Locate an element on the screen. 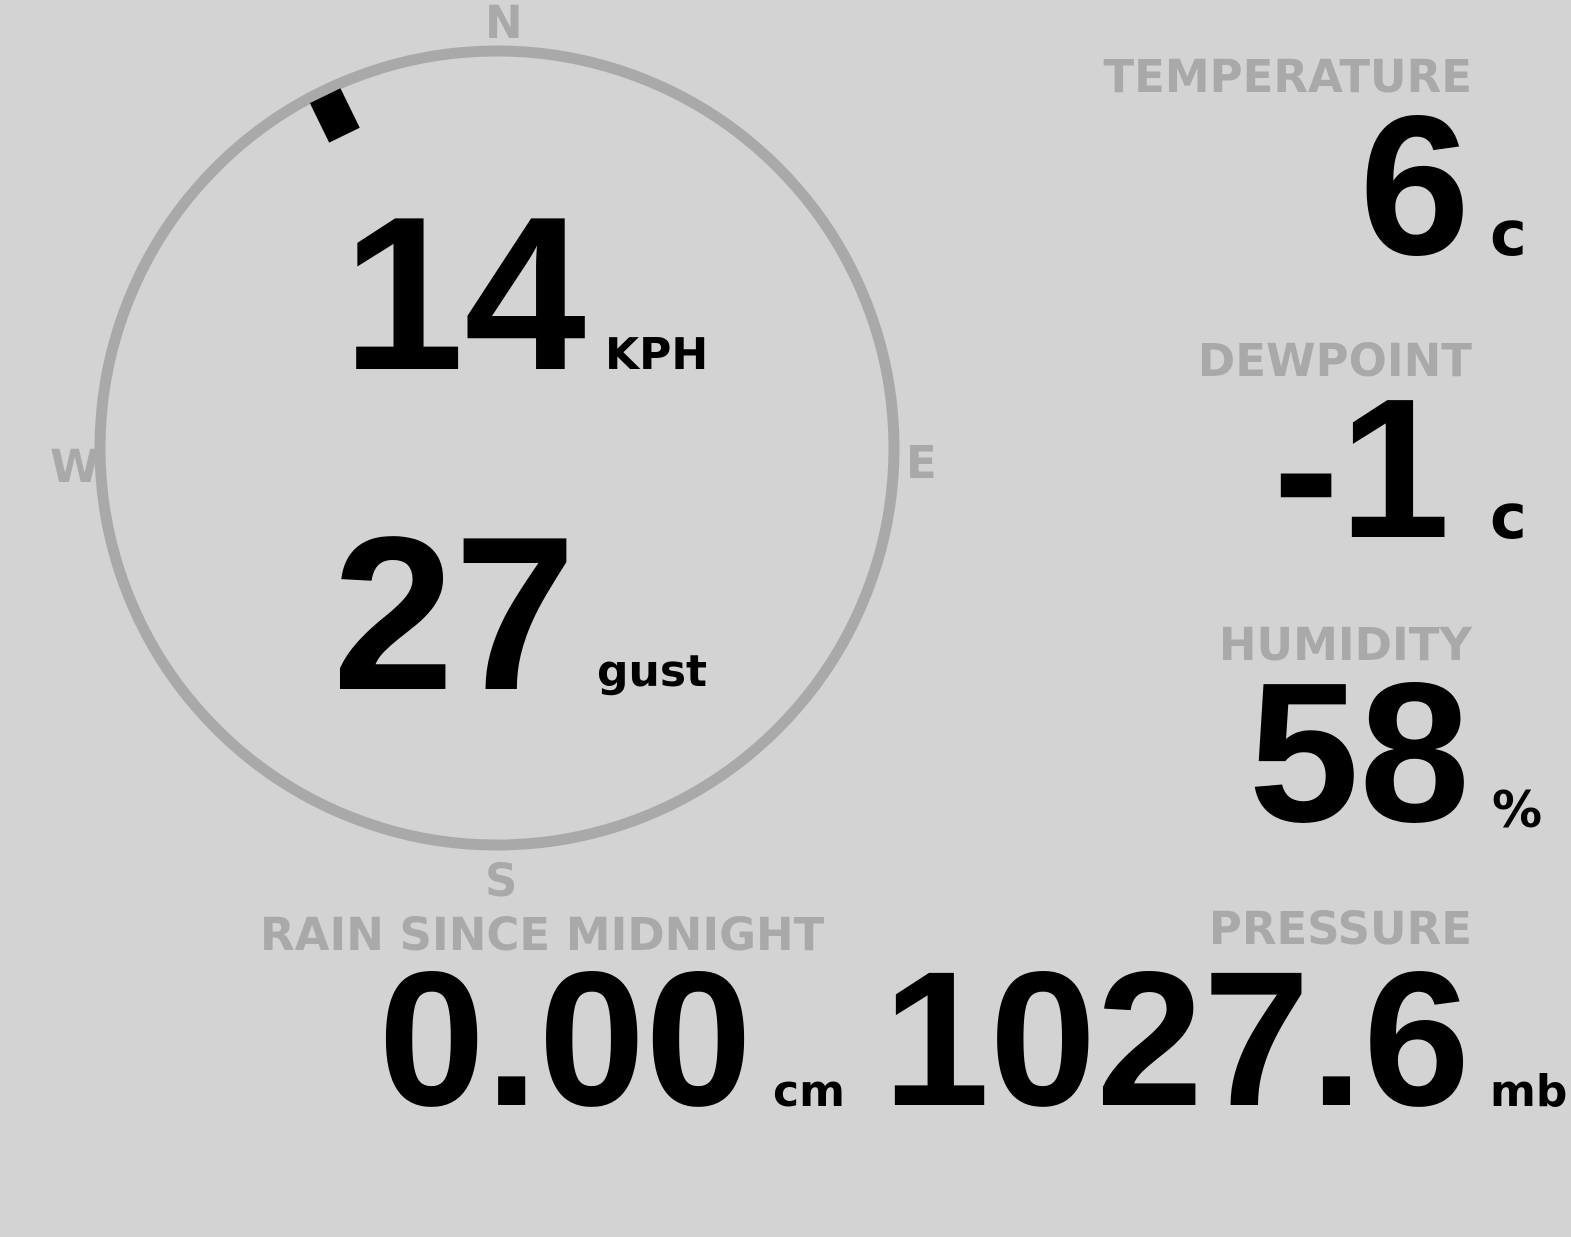  wind-speed-unit: KPH is located at coordinates (657, 354).